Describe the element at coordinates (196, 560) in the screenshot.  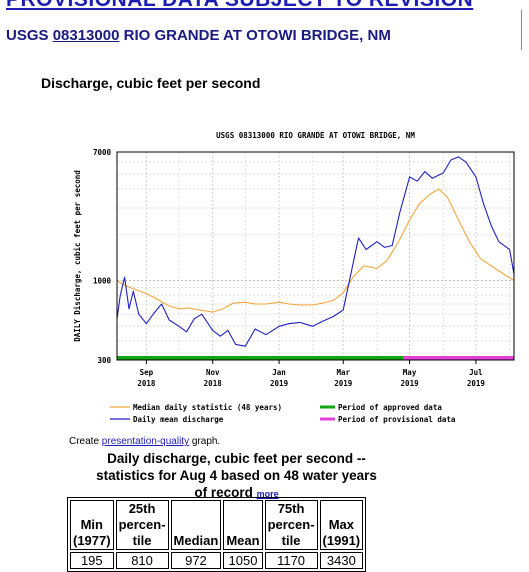
I see `value-median: 972` at that location.